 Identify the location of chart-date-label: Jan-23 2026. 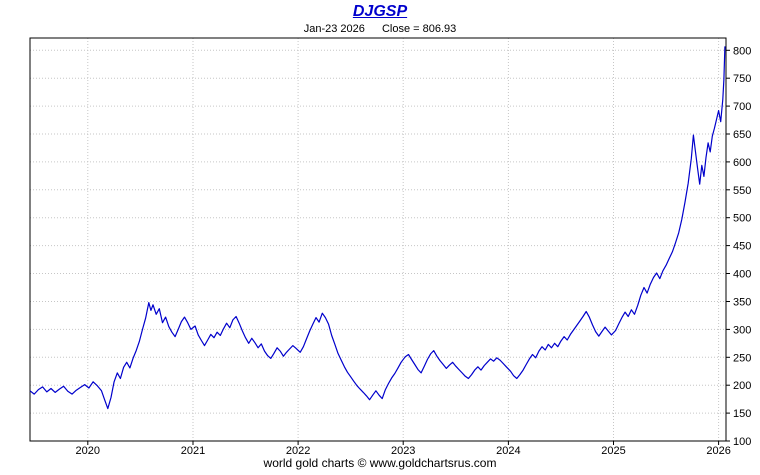
(334, 29).